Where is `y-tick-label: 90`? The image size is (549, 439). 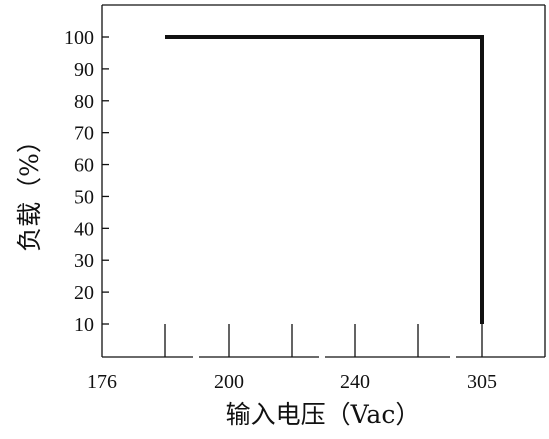
y-tick-label: 90 is located at coordinates (84, 70).